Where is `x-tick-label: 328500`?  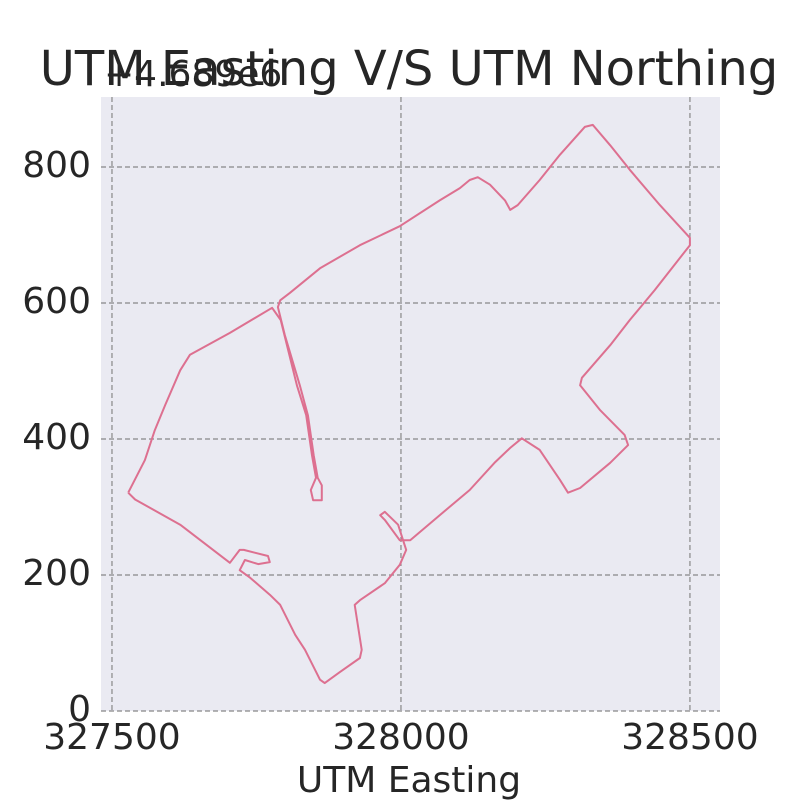
x-tick-label: 328500 is located at coordinates (689, 737).